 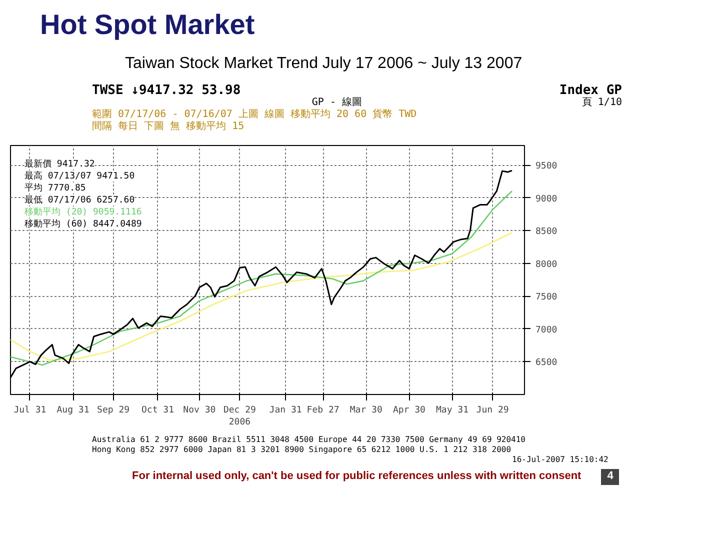 I want to click on y-tick-label: 9000, so click(x=547, y=199).